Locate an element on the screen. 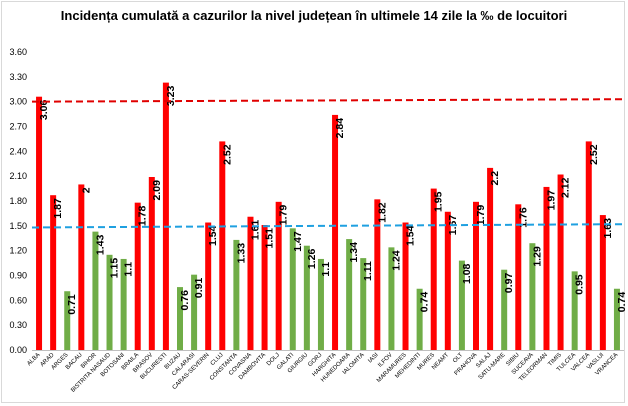  data-label: 1.47 is located at coordinates (298, 241).